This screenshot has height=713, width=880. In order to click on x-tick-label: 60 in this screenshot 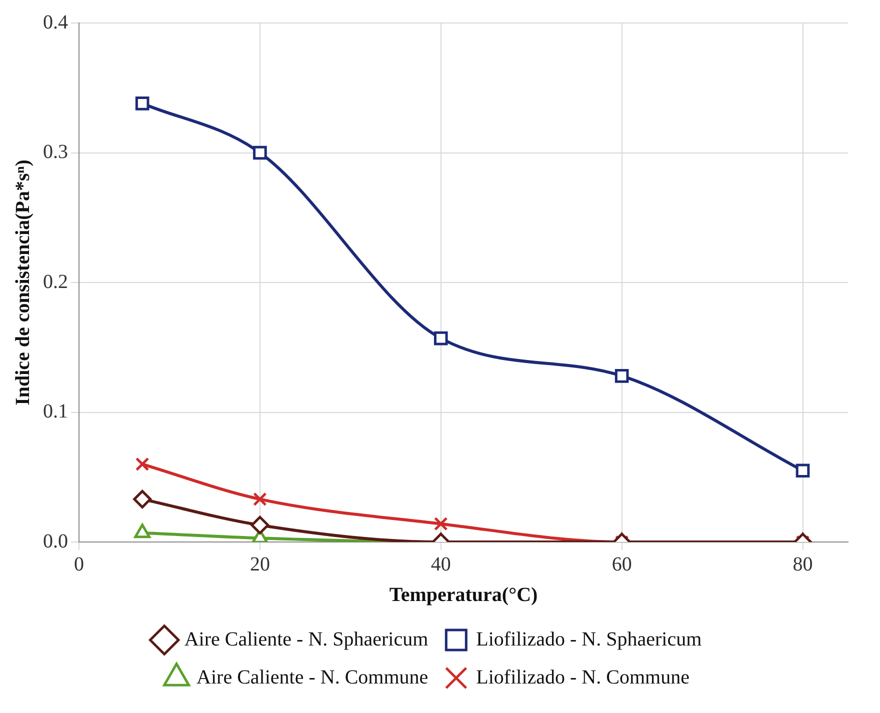, I will do `click(622, 564)`.